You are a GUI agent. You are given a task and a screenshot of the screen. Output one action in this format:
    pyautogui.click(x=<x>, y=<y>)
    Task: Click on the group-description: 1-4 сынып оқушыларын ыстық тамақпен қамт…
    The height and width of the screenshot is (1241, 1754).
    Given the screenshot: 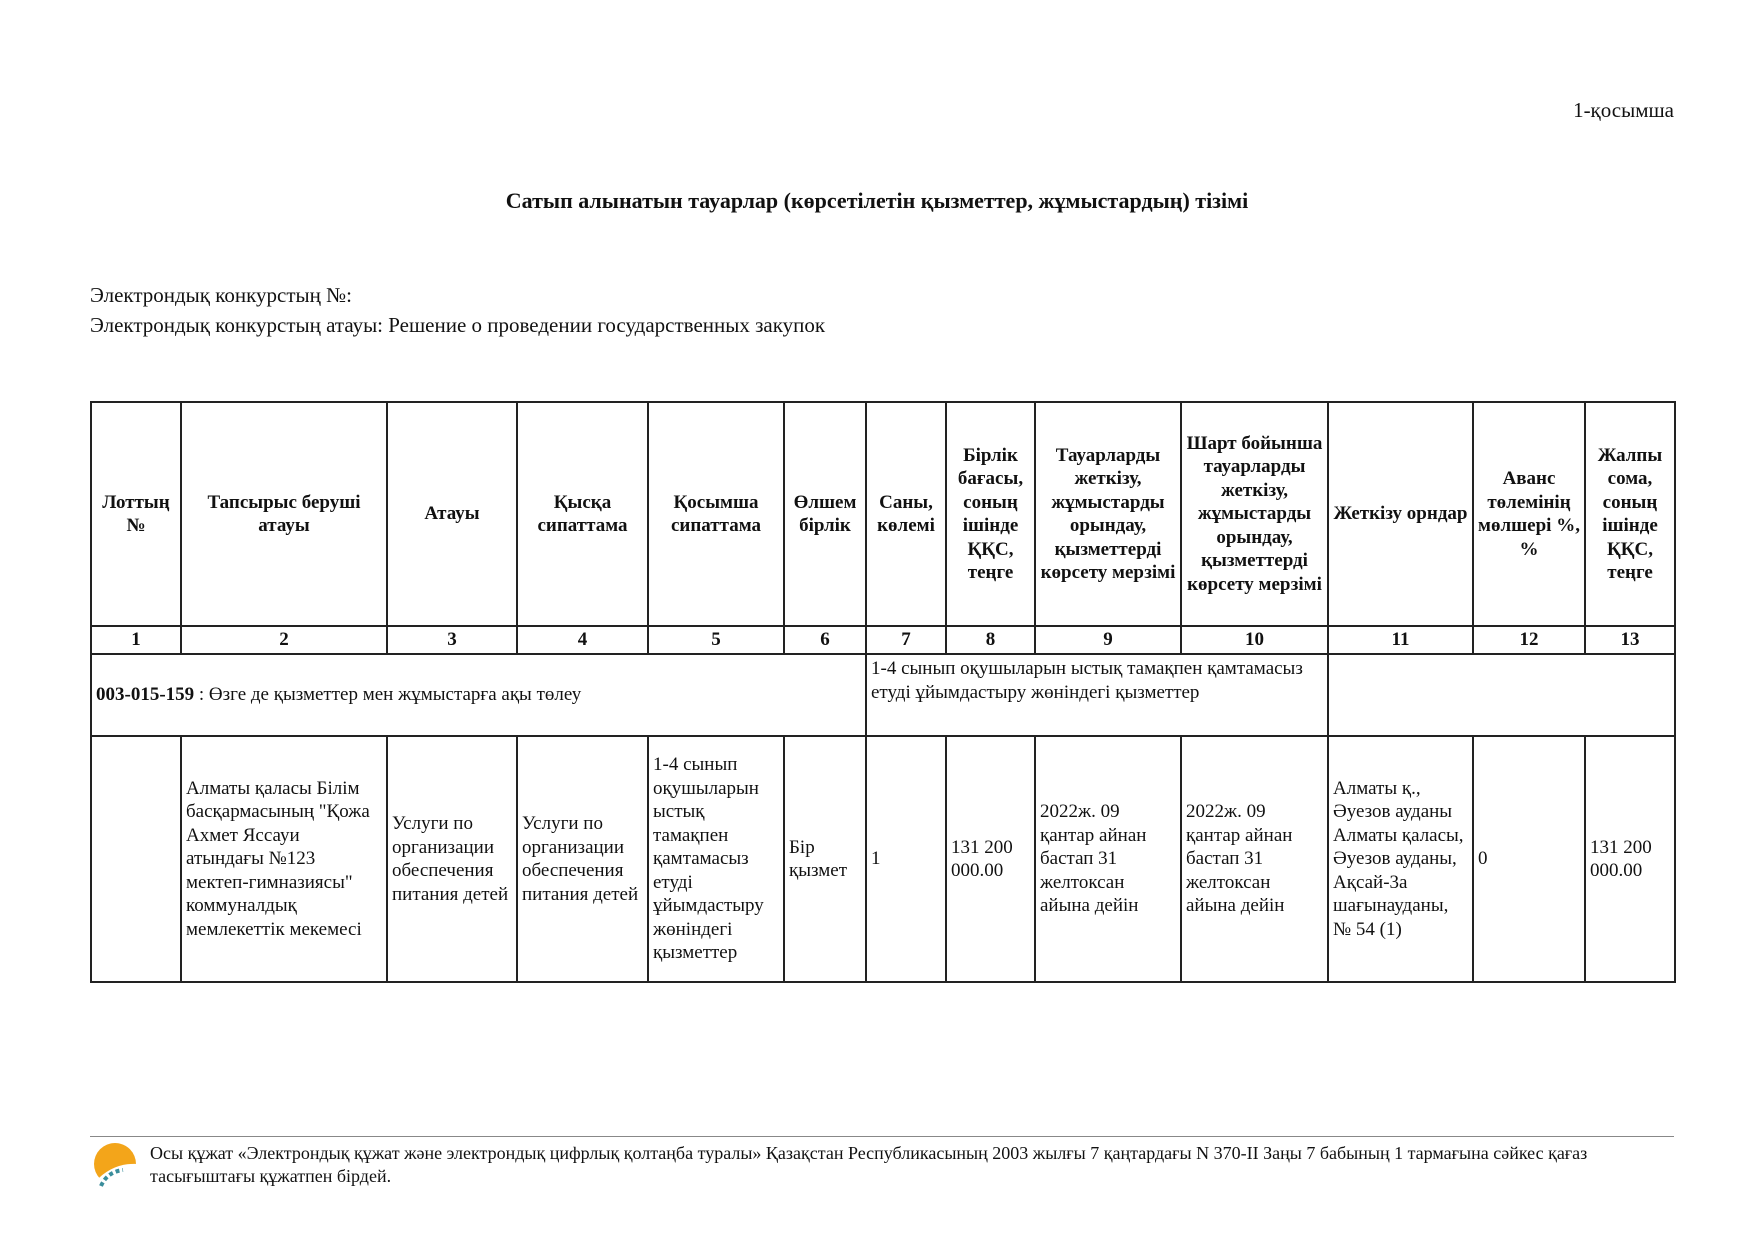 What is the action you would take?
    pyautogui.click(x=1097, y=695)
    